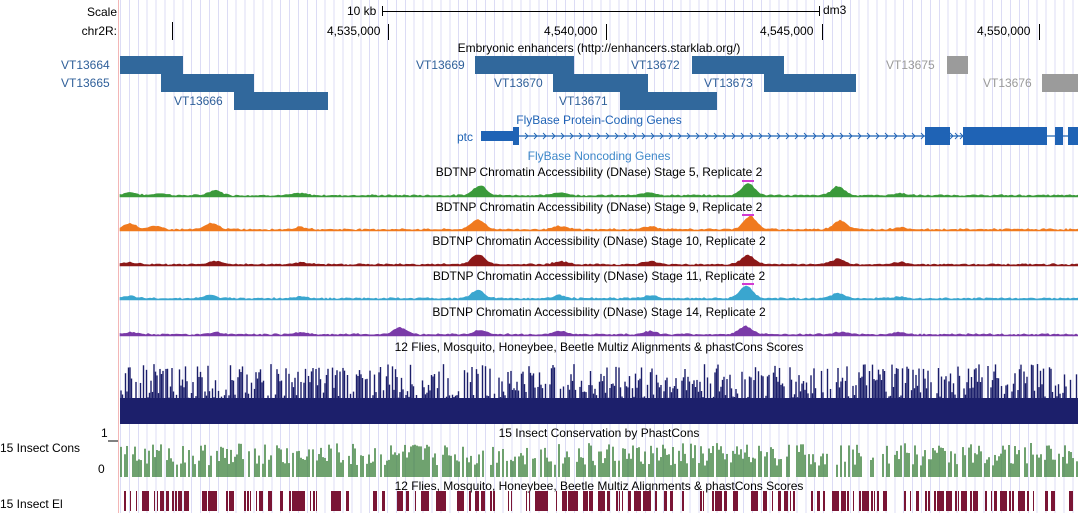  I want to click on enhancer-label: VT13670, so click(518, 83).